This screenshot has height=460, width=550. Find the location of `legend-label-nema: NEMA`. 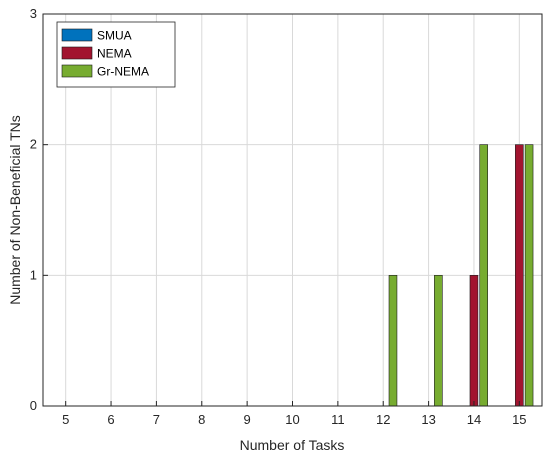

legend-label-nema: NEMA is located at coordinates (114, 54).